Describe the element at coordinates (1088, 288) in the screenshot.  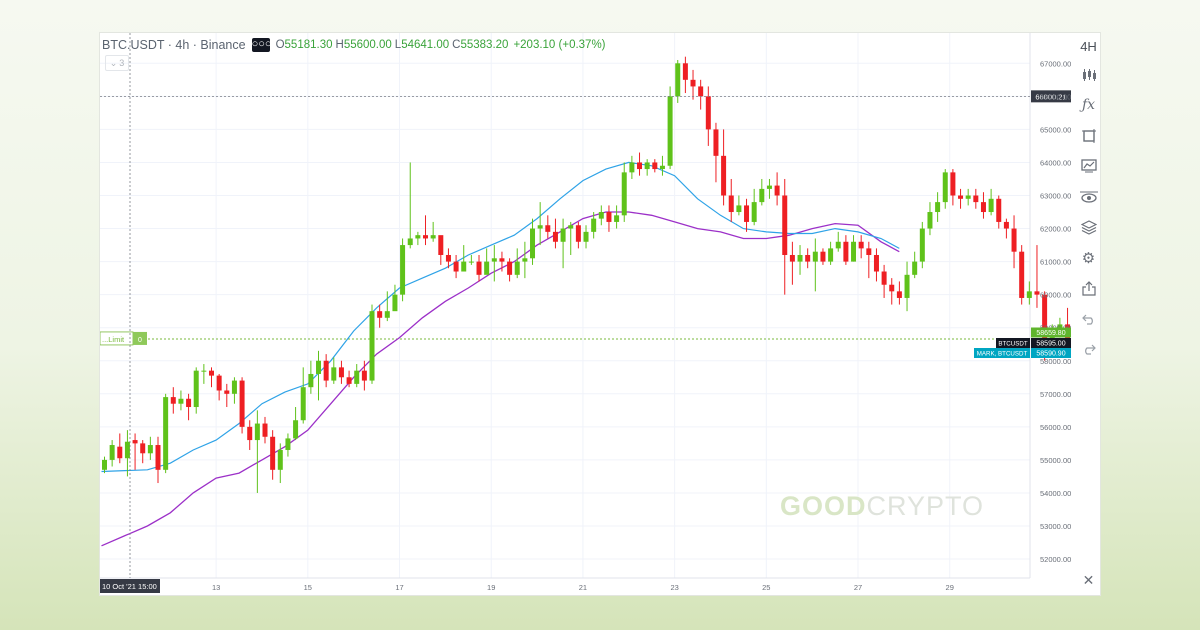
I see `share-icon` at that location.